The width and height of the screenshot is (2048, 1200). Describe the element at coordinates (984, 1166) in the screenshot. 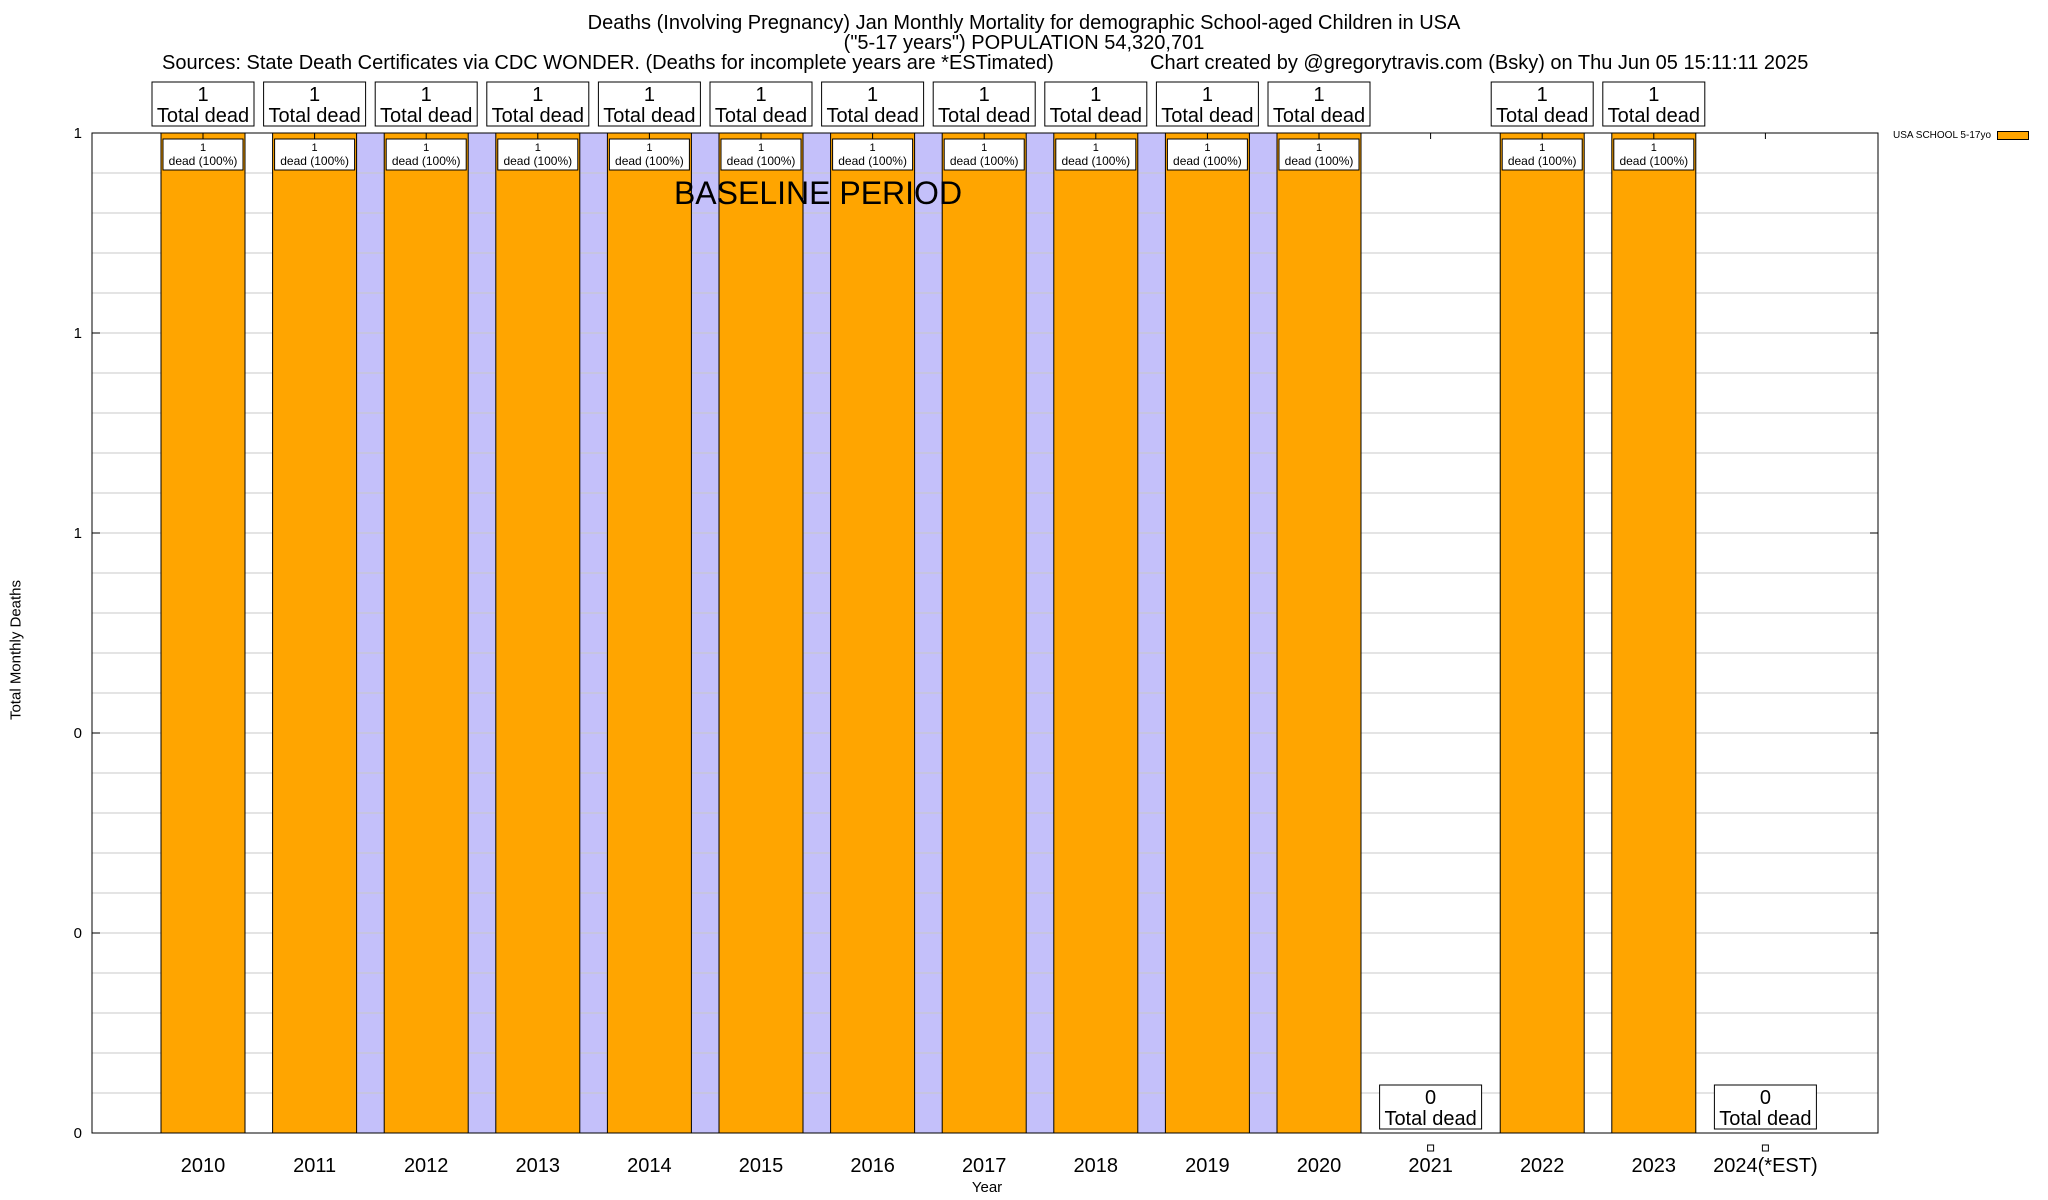

I see `x-tick-label: 2017` at that location.